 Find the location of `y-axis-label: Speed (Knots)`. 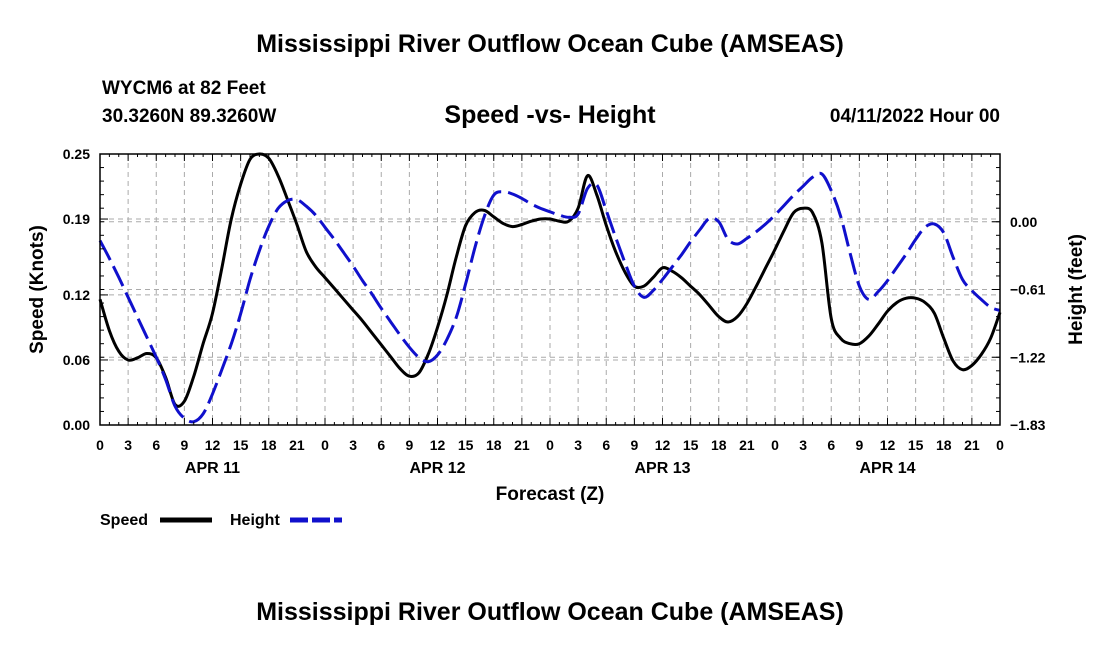

y-axis-label: Speed (Knots) is located at coordinates (37, 289).